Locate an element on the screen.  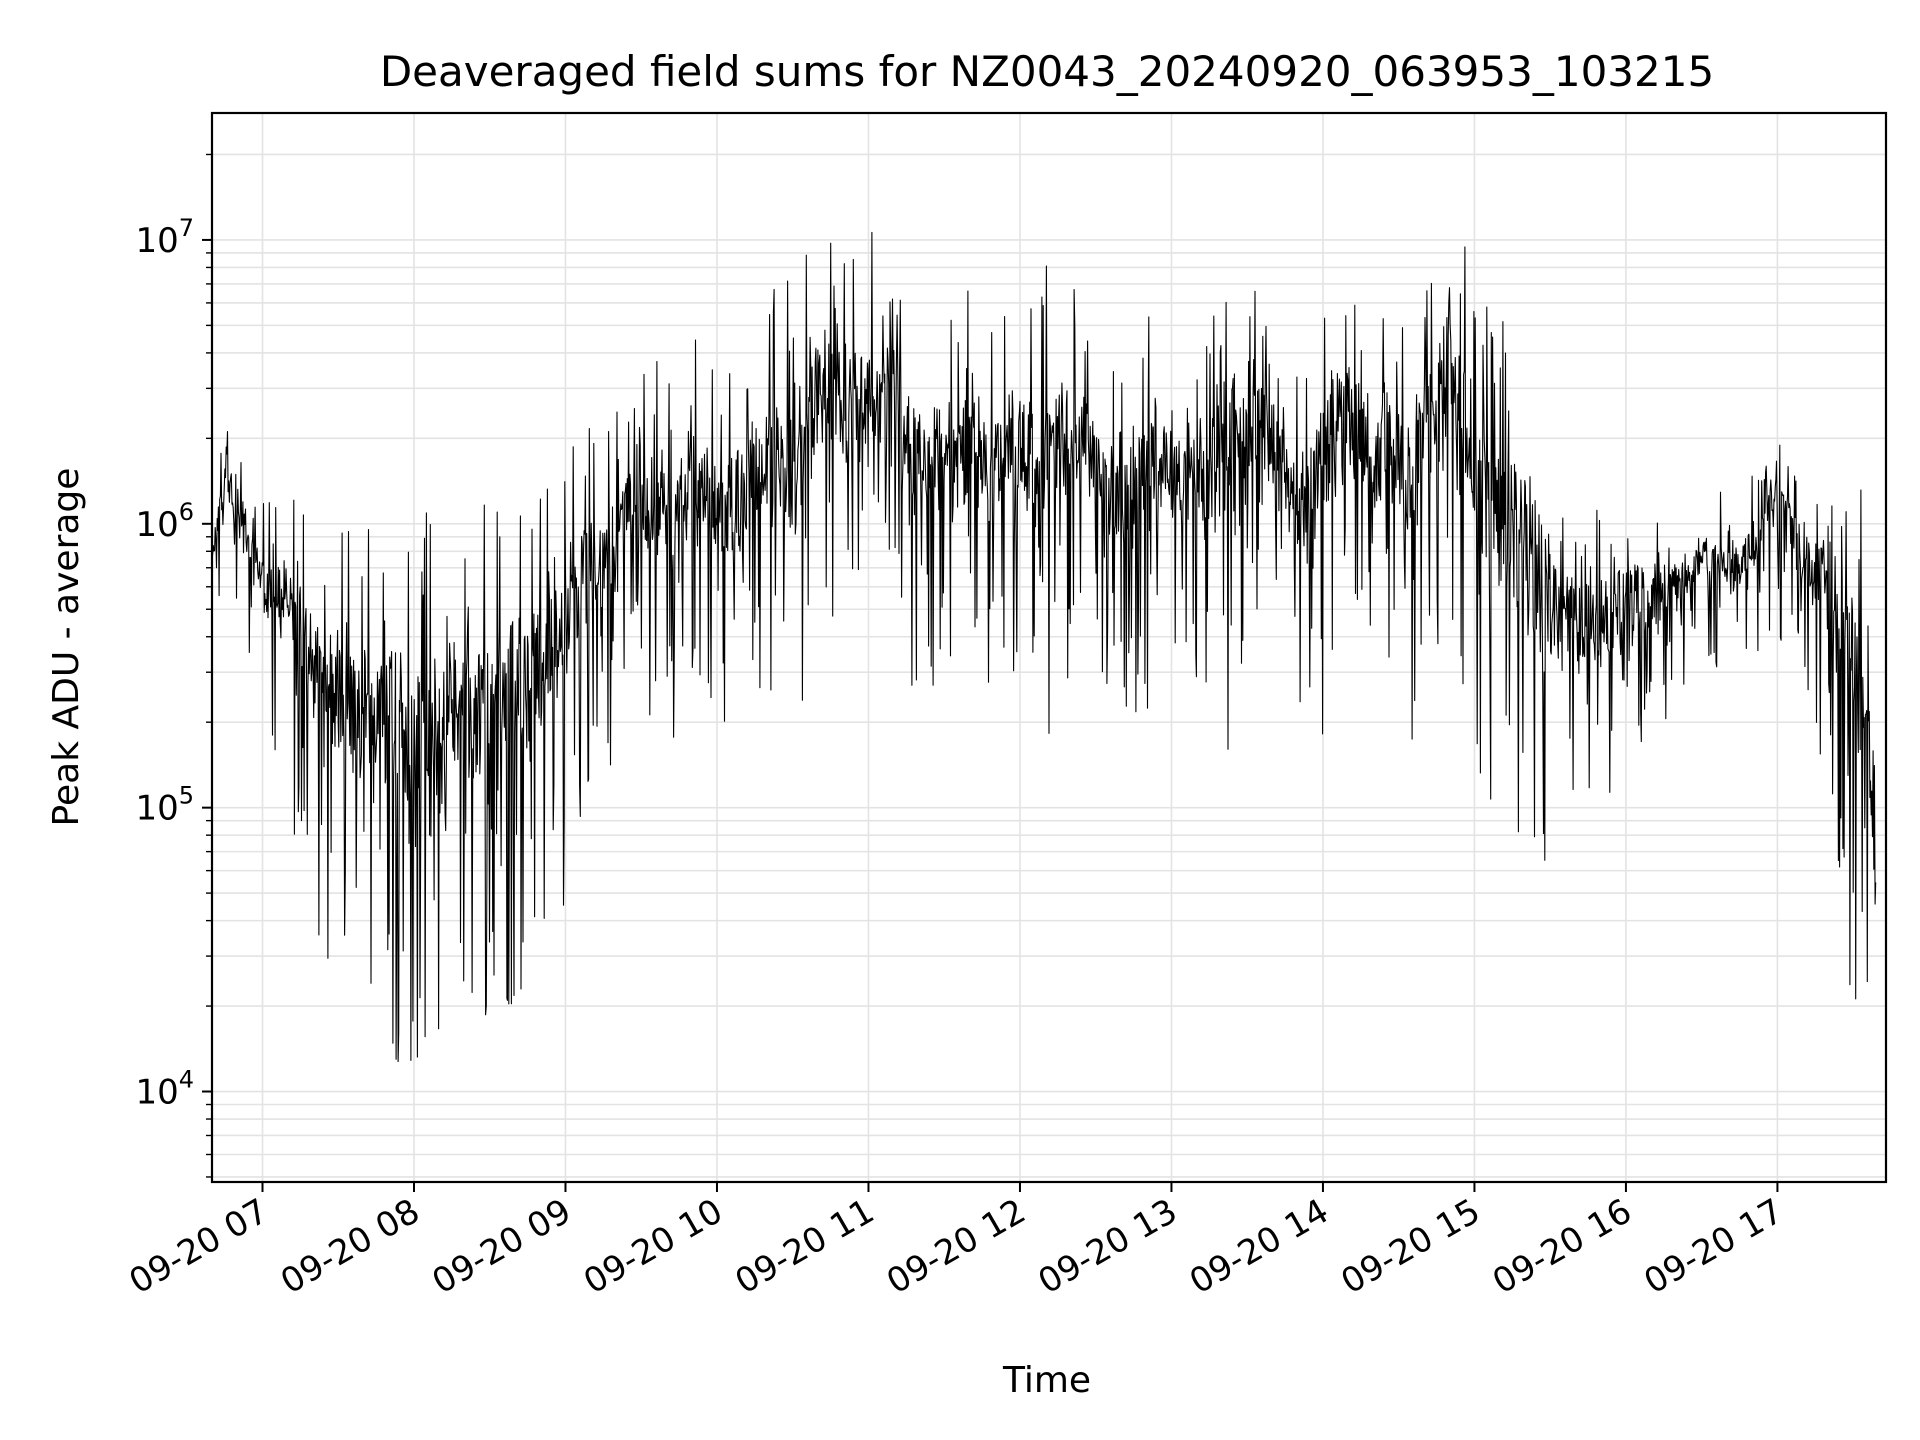
y-axis-label: Peak ADU - average is located at coordinates (66, 647).